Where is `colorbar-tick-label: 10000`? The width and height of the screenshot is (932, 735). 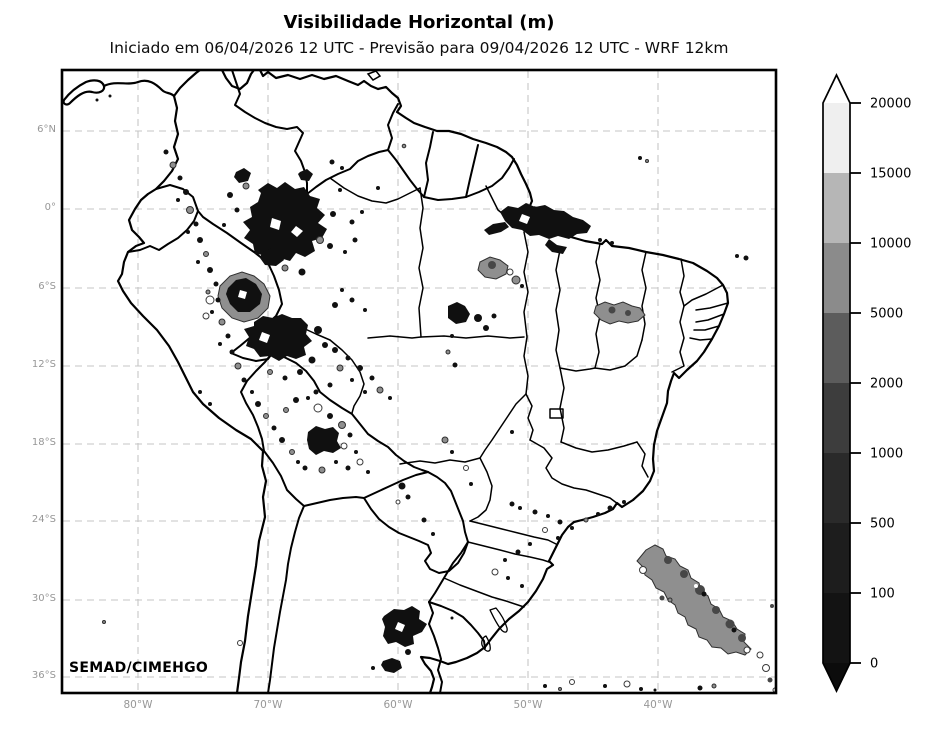 colorbar-tick-label: 10000 is located at coordinates (890, 244).